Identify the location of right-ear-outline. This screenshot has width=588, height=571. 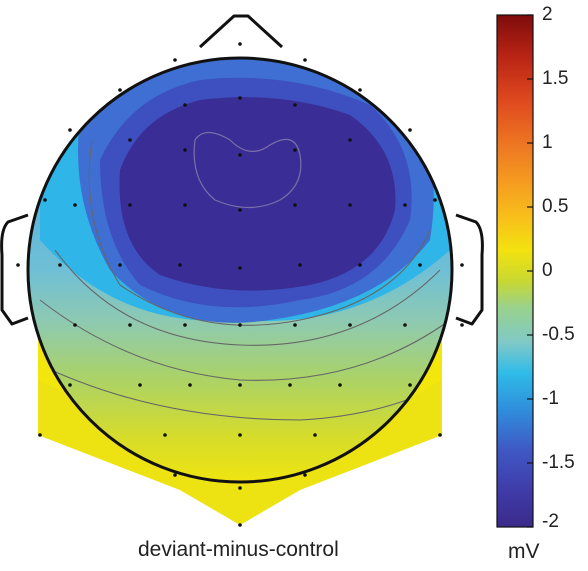
(469, 269).